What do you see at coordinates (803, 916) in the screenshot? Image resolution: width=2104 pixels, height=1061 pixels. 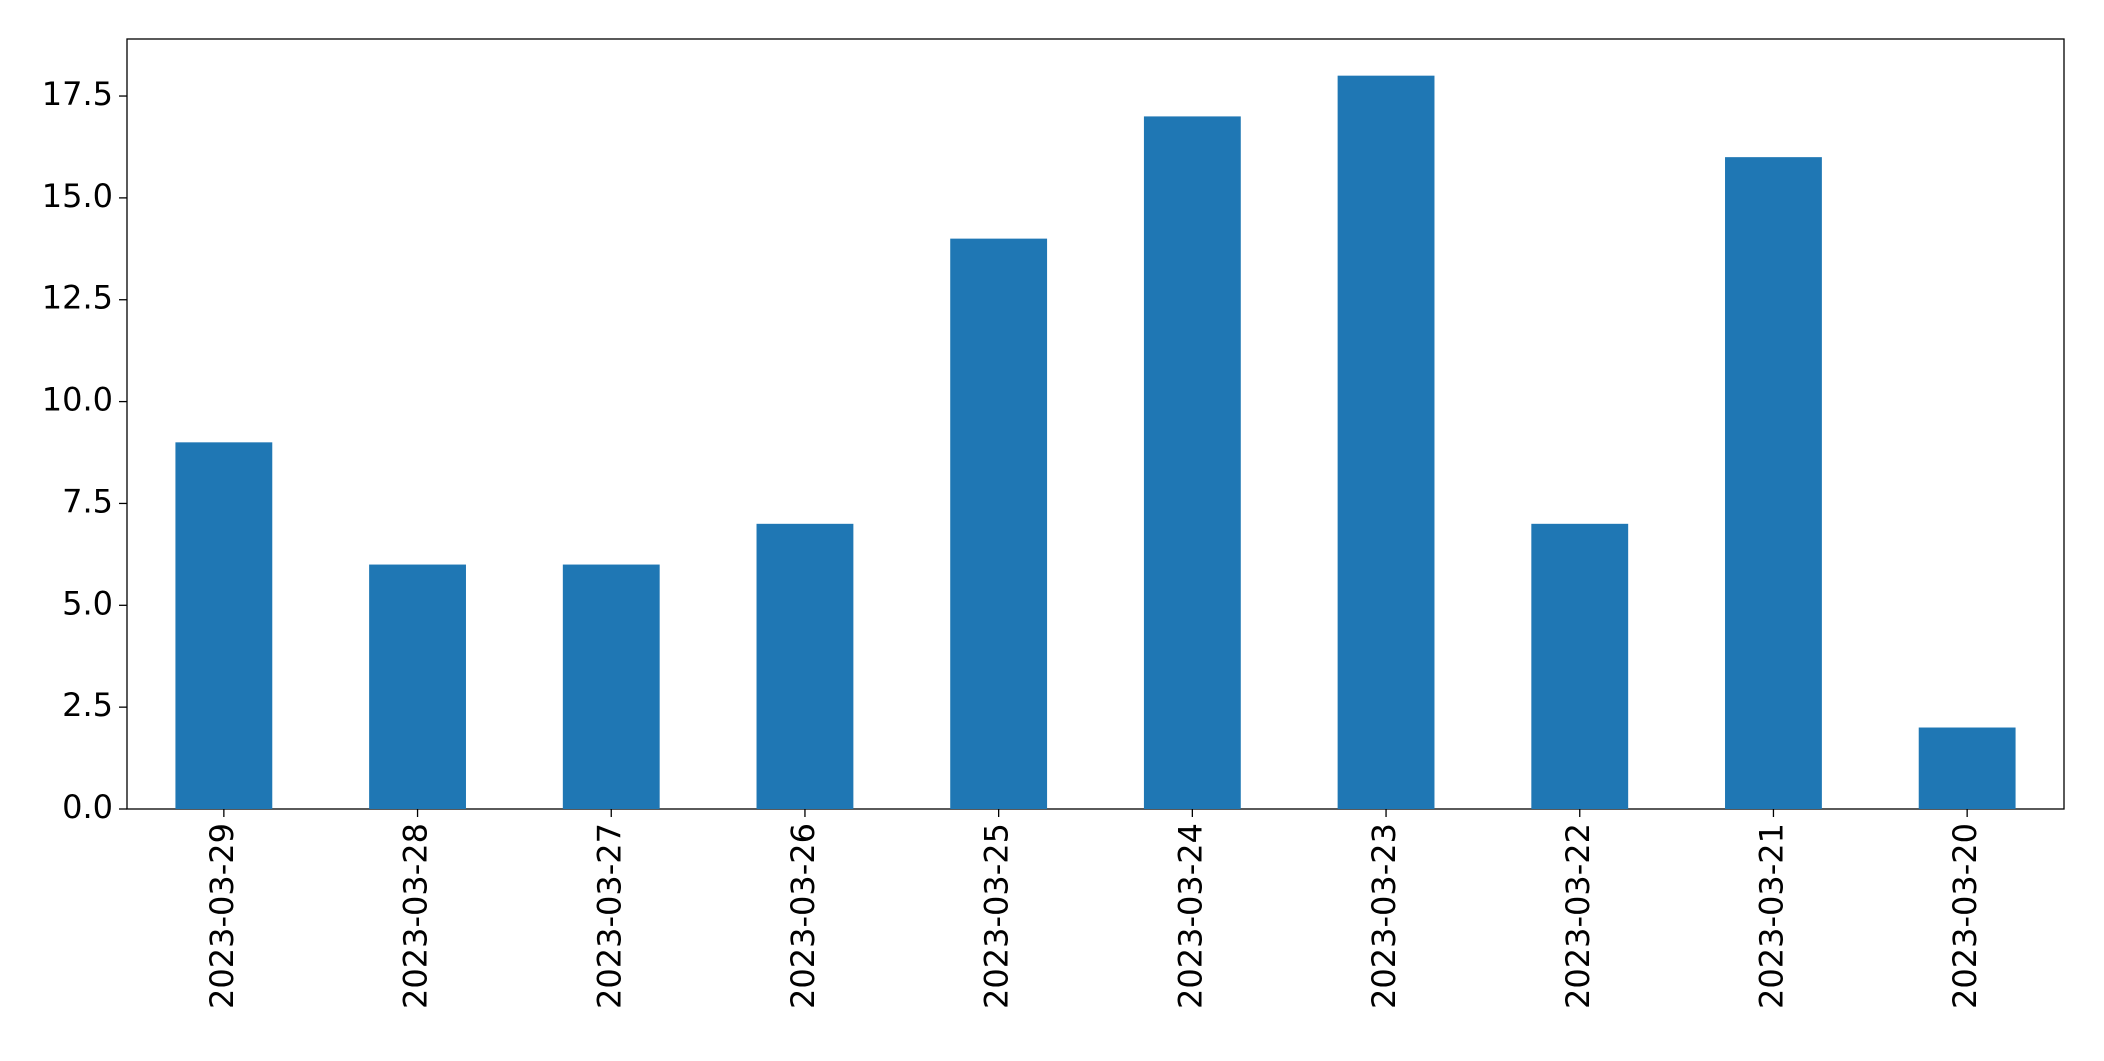 I see `x-tick-label: 2023-03-26` at bounding box center [803, 916].